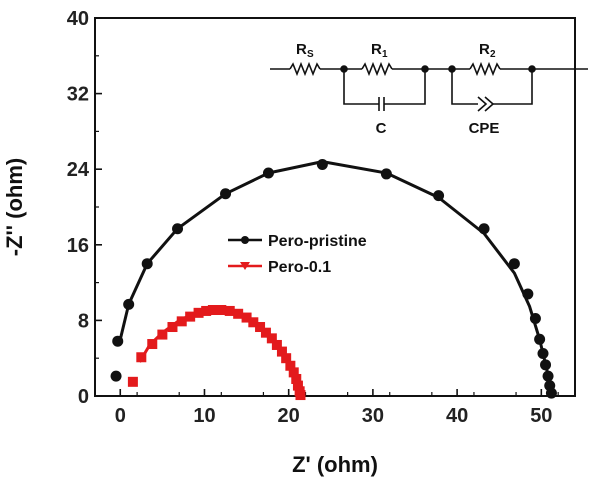 This screenshot has height=481, width=600. I want to click on x-tick-label: 50, so click(541, 416).